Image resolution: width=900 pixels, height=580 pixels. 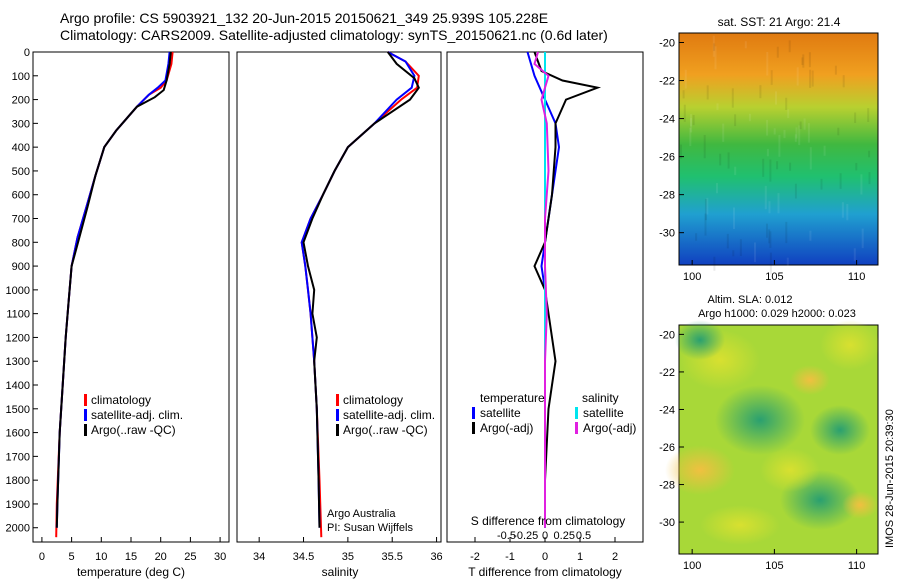 I want to click on salinity-series, so click(x=360, y=294).